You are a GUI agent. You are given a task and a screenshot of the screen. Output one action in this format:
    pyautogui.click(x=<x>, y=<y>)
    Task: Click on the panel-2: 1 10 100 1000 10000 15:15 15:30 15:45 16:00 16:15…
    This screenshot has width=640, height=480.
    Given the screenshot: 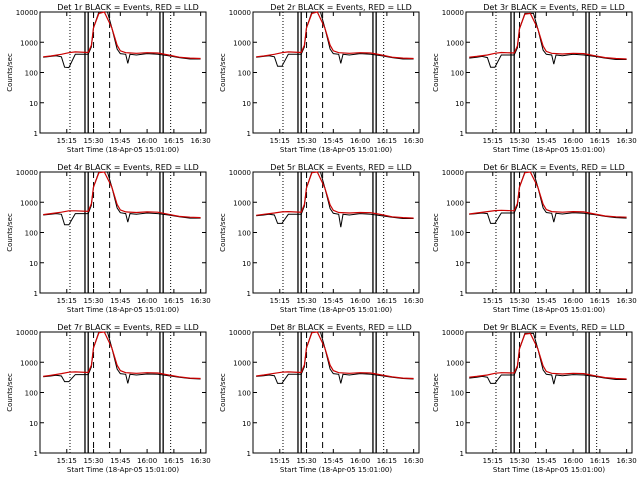 What is the action you would take?
    pyautogui.click(x=321, y=78)
    